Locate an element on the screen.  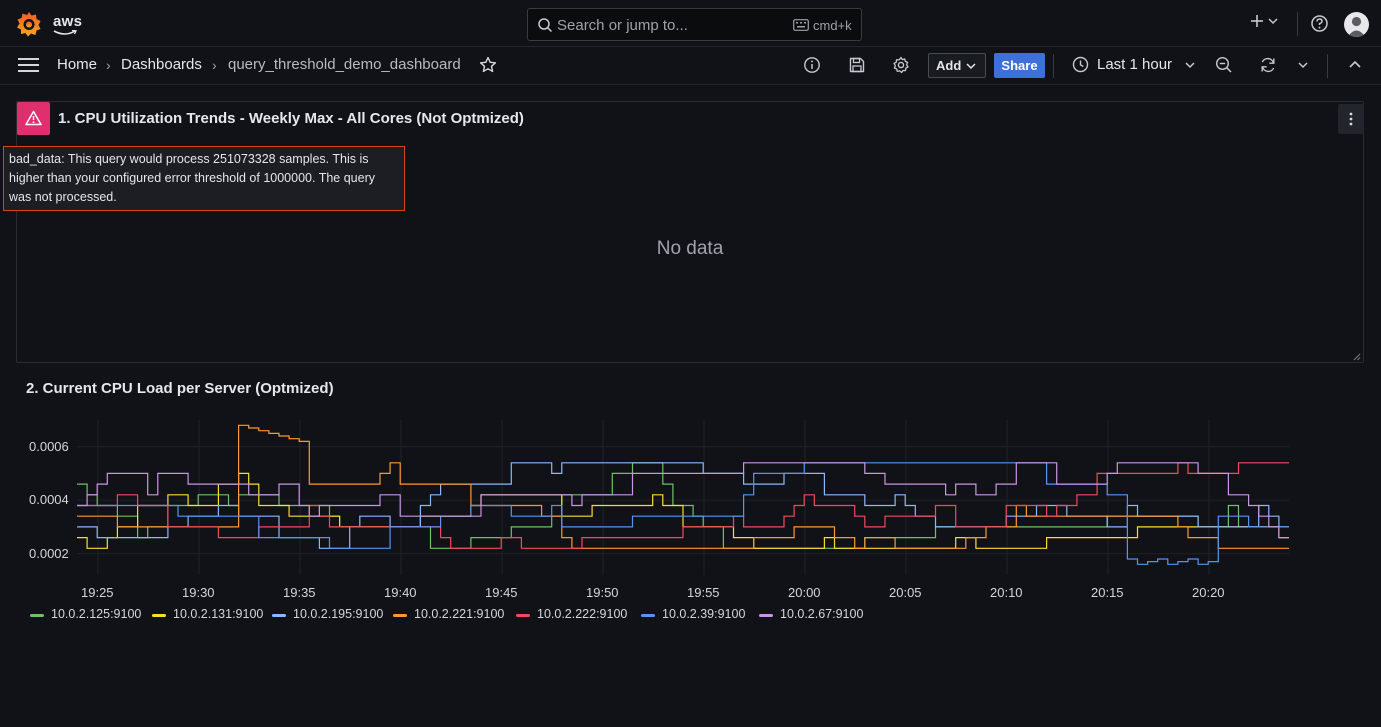
series-line-10.0.2.222:9100 is located at coordinates (683, 505).